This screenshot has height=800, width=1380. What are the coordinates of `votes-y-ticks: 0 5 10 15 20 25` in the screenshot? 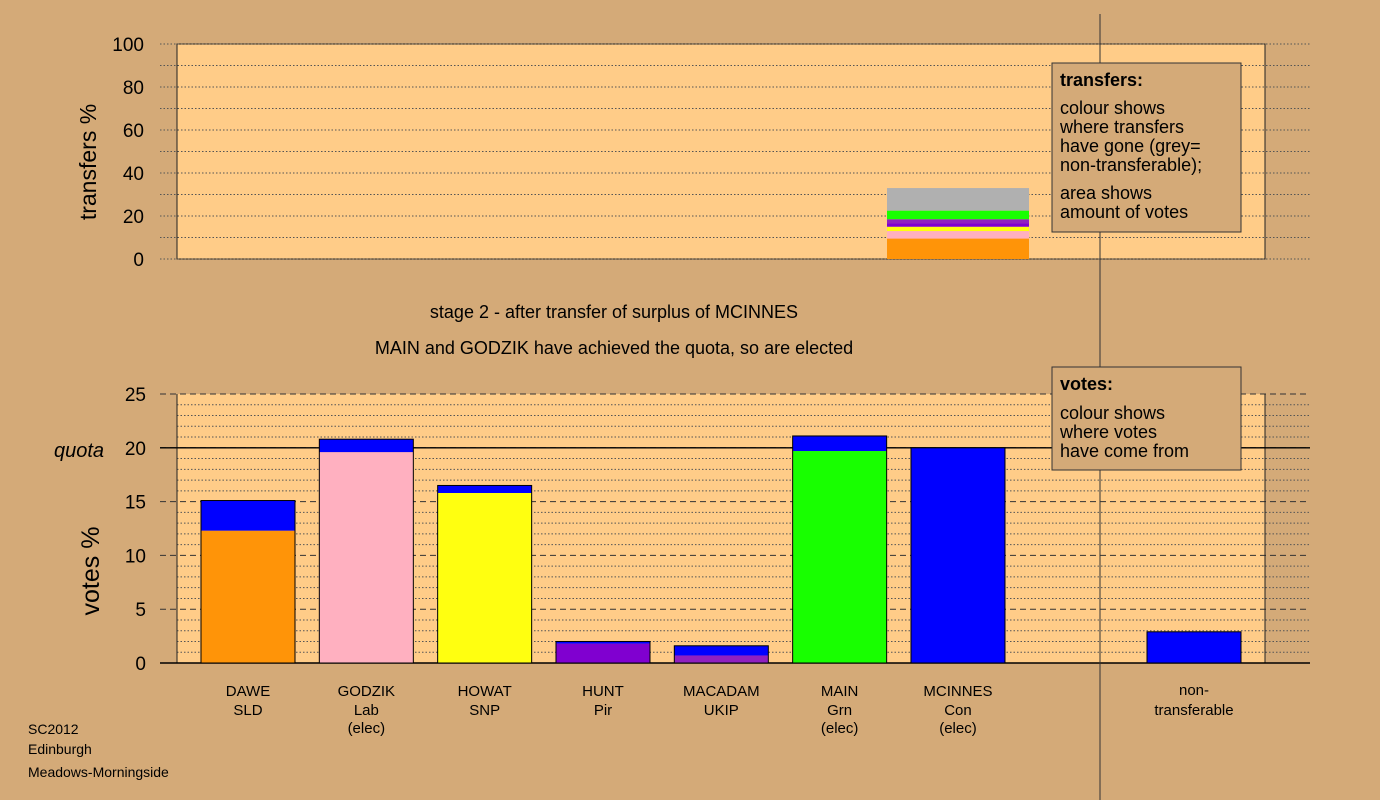 It's located at (135, 530).